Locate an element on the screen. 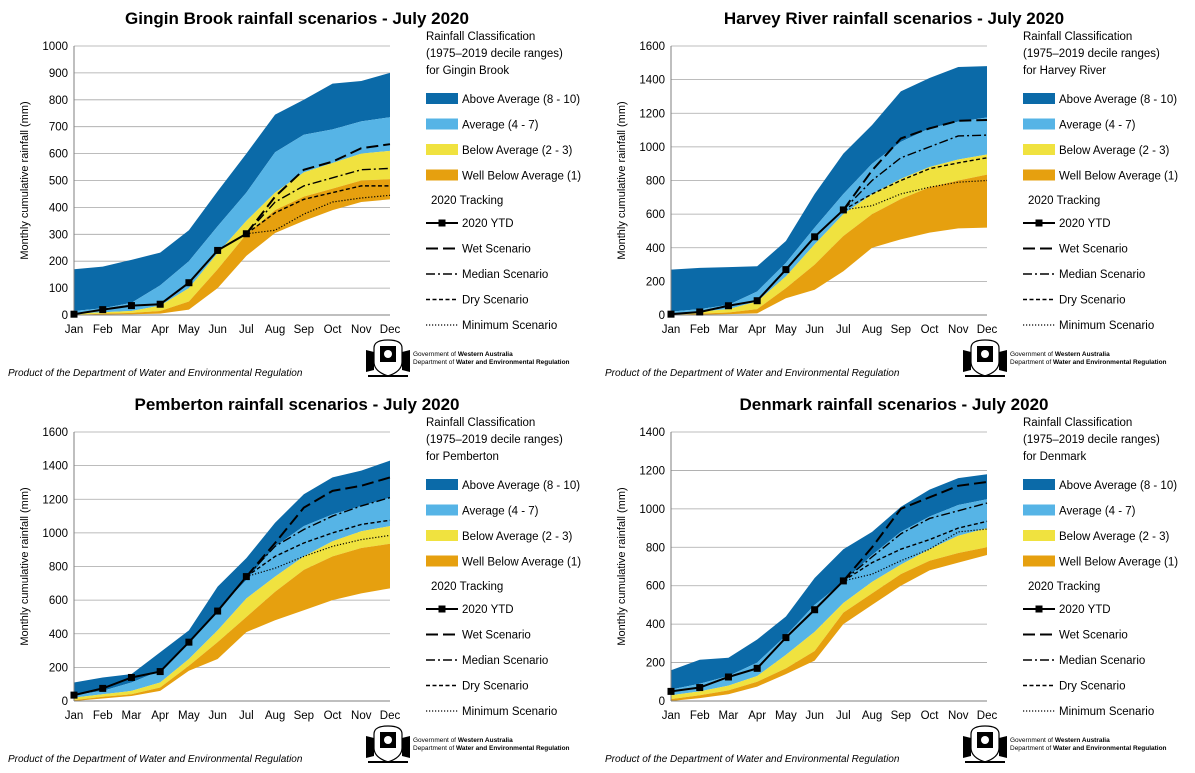  legend-marker is located at coordinates (1039, 609).